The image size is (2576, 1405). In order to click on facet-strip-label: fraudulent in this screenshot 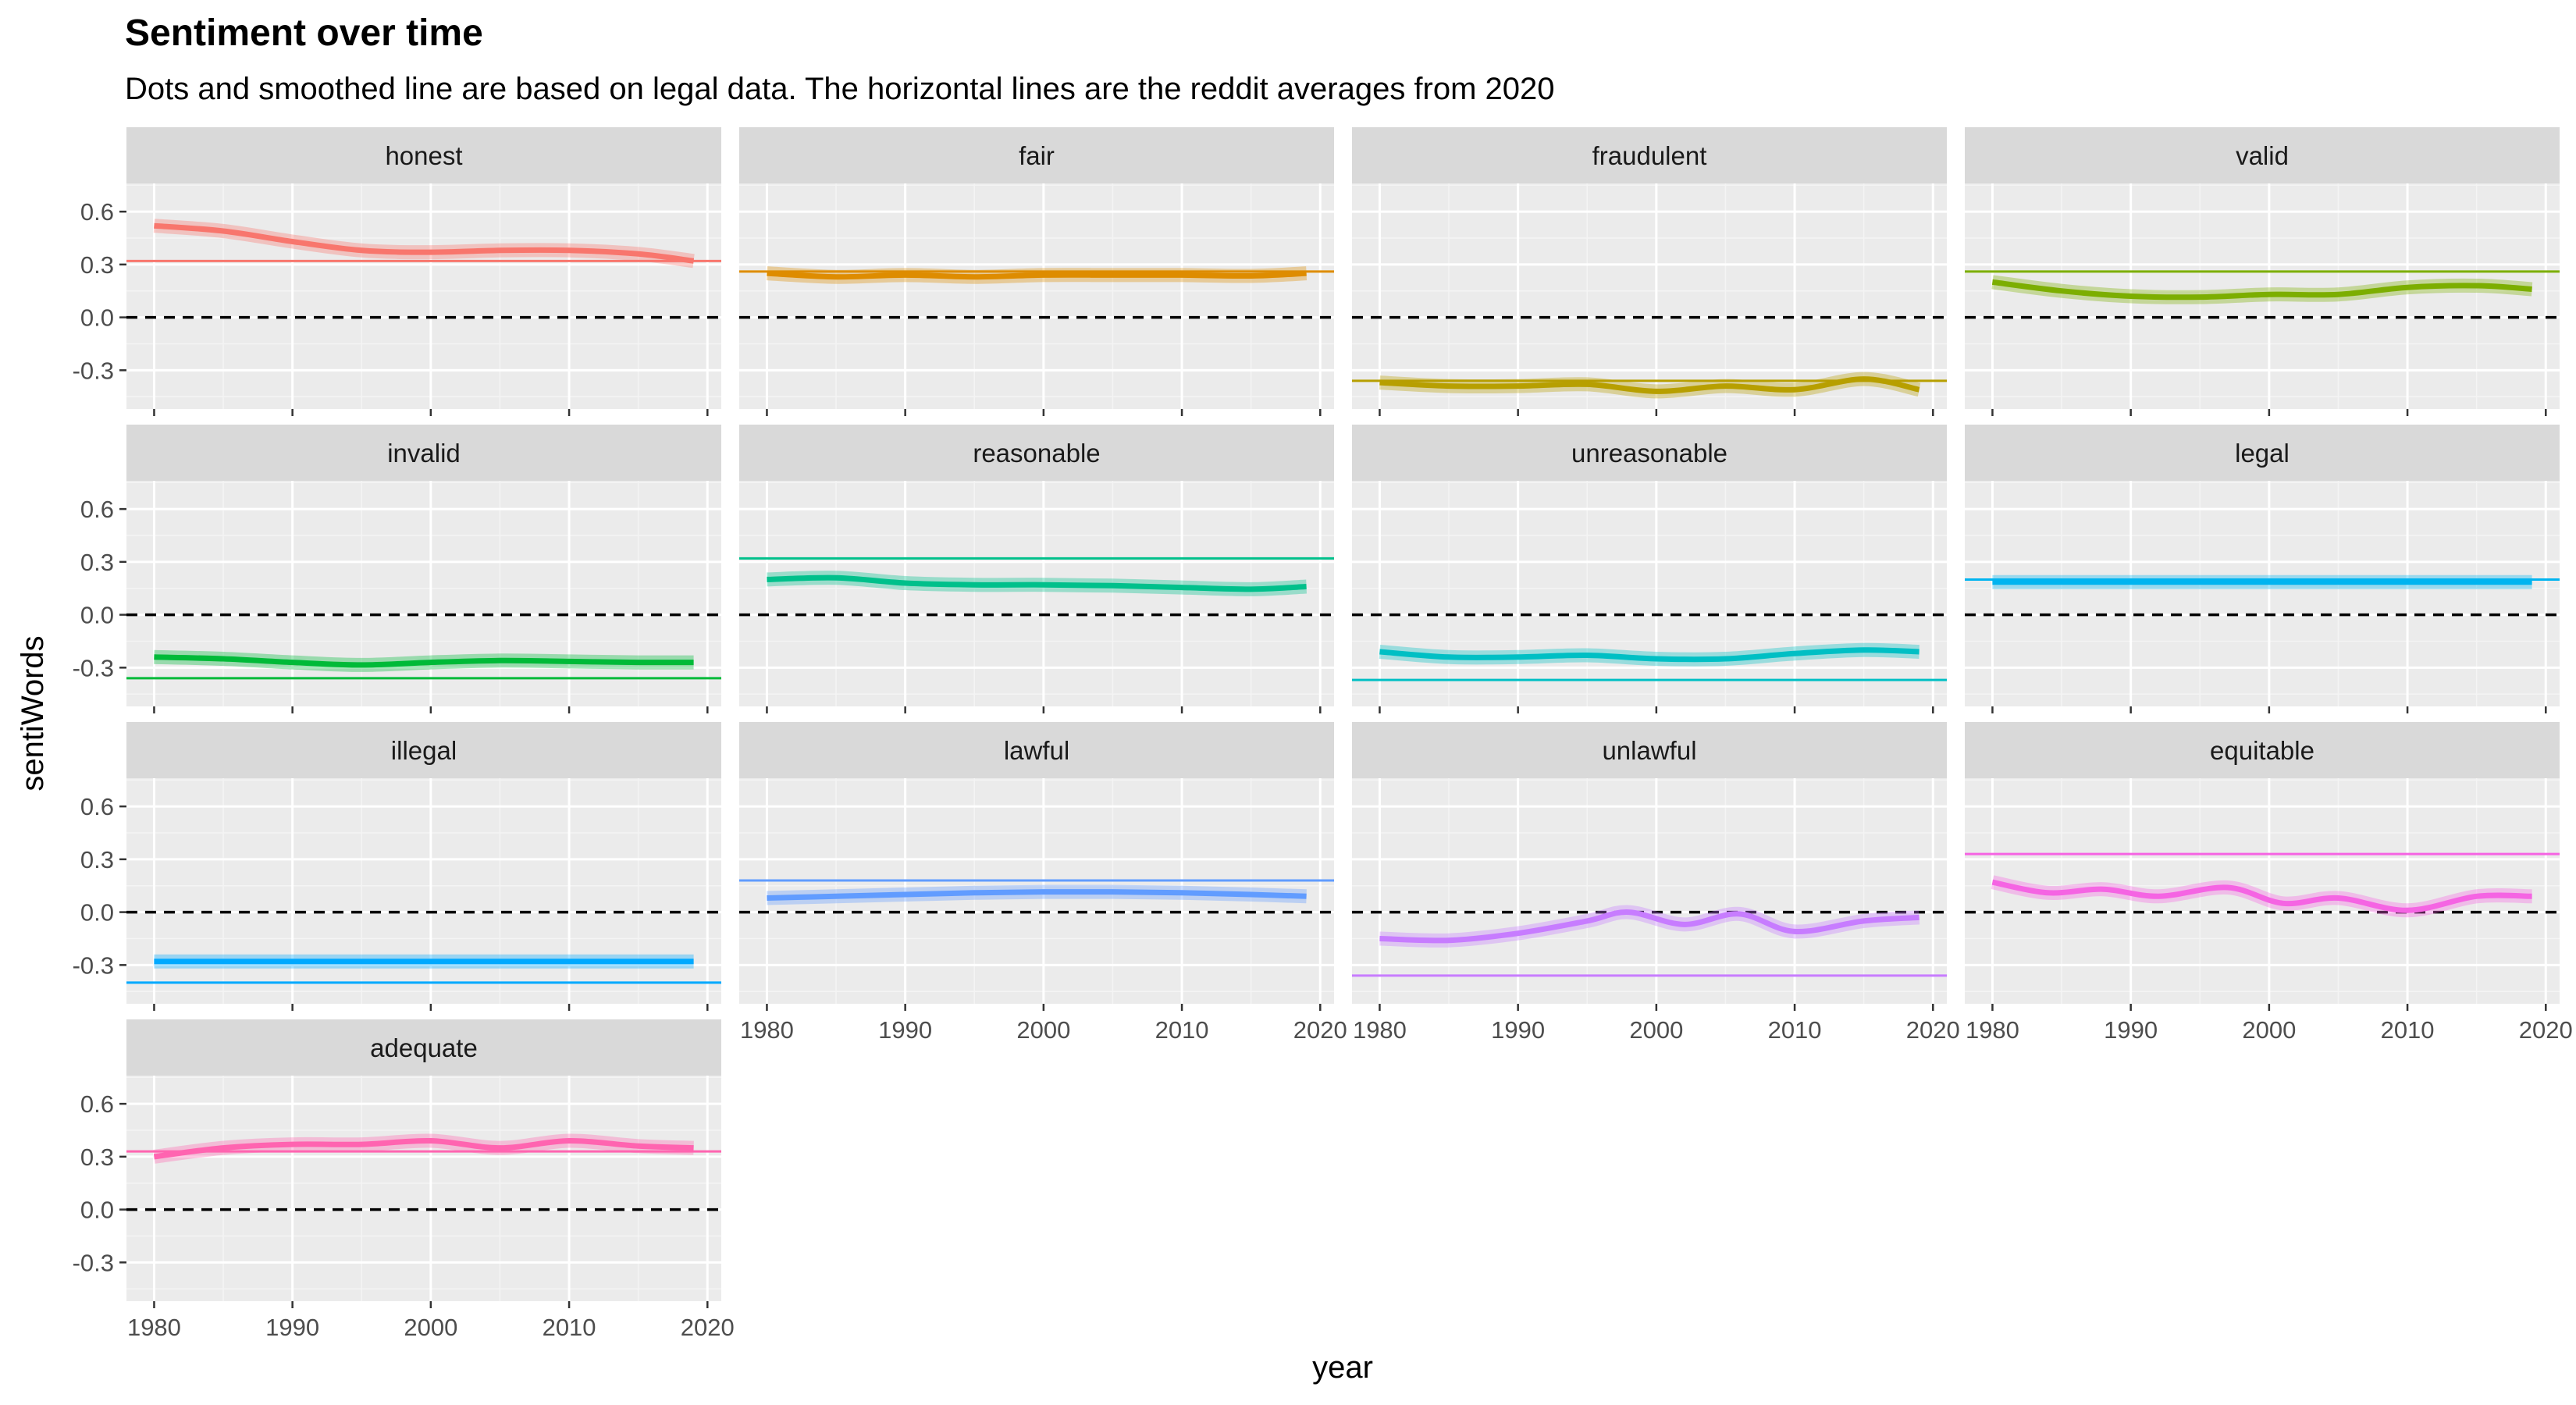, I will do `click(1649, 155)`.